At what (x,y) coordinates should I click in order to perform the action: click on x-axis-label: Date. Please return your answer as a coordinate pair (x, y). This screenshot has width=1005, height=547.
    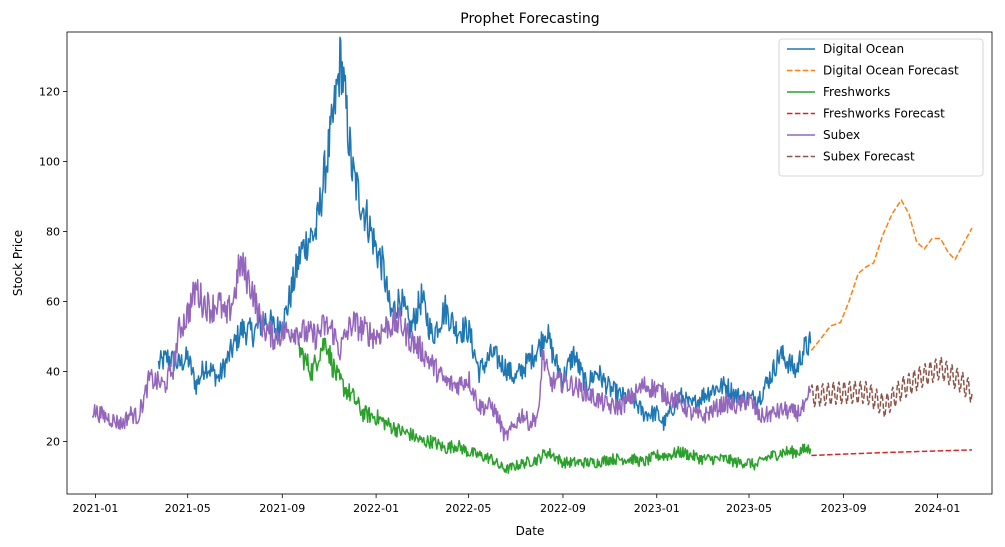
    Looking at the image, I should click on (530, 531).